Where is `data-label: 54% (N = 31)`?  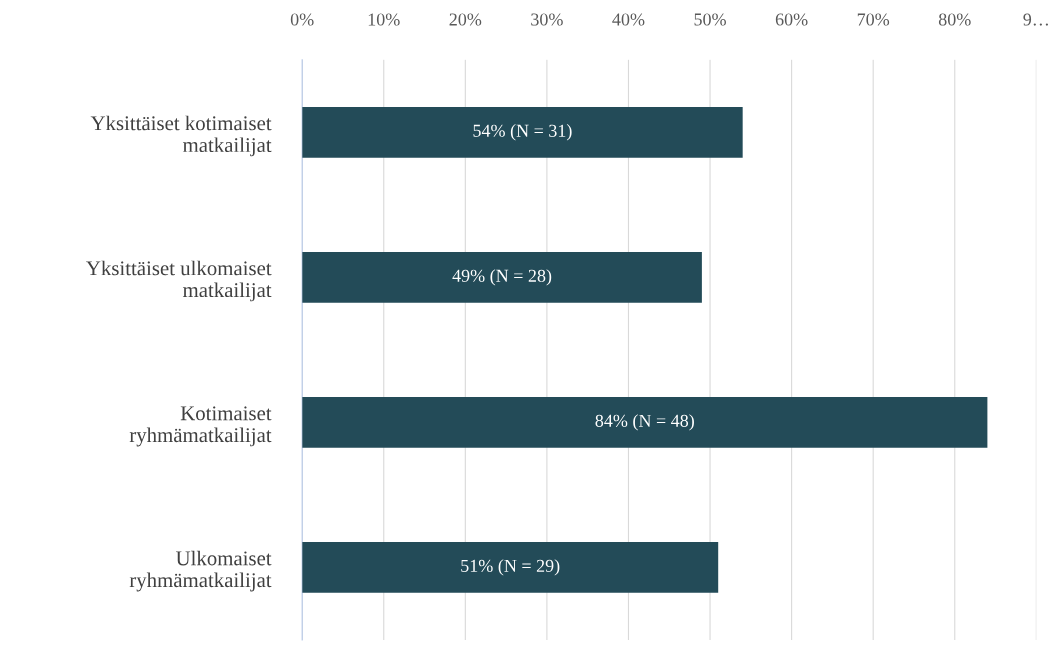
data-label: 54% (N = 31) is located at coordinates (522, 132).